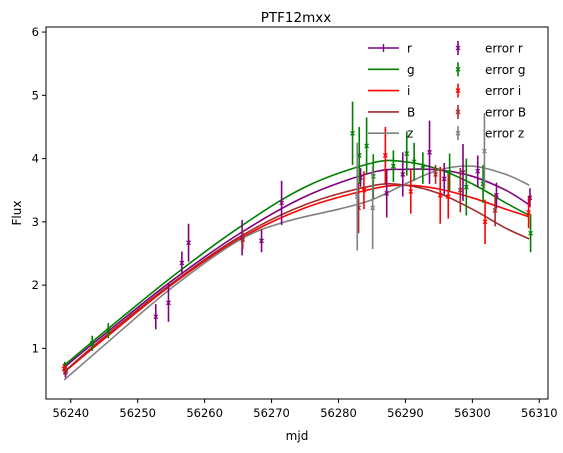 The width and height of the screenshot is (563, 453). I want to click on legend-entry-error-B: error B, so click(490, 111).